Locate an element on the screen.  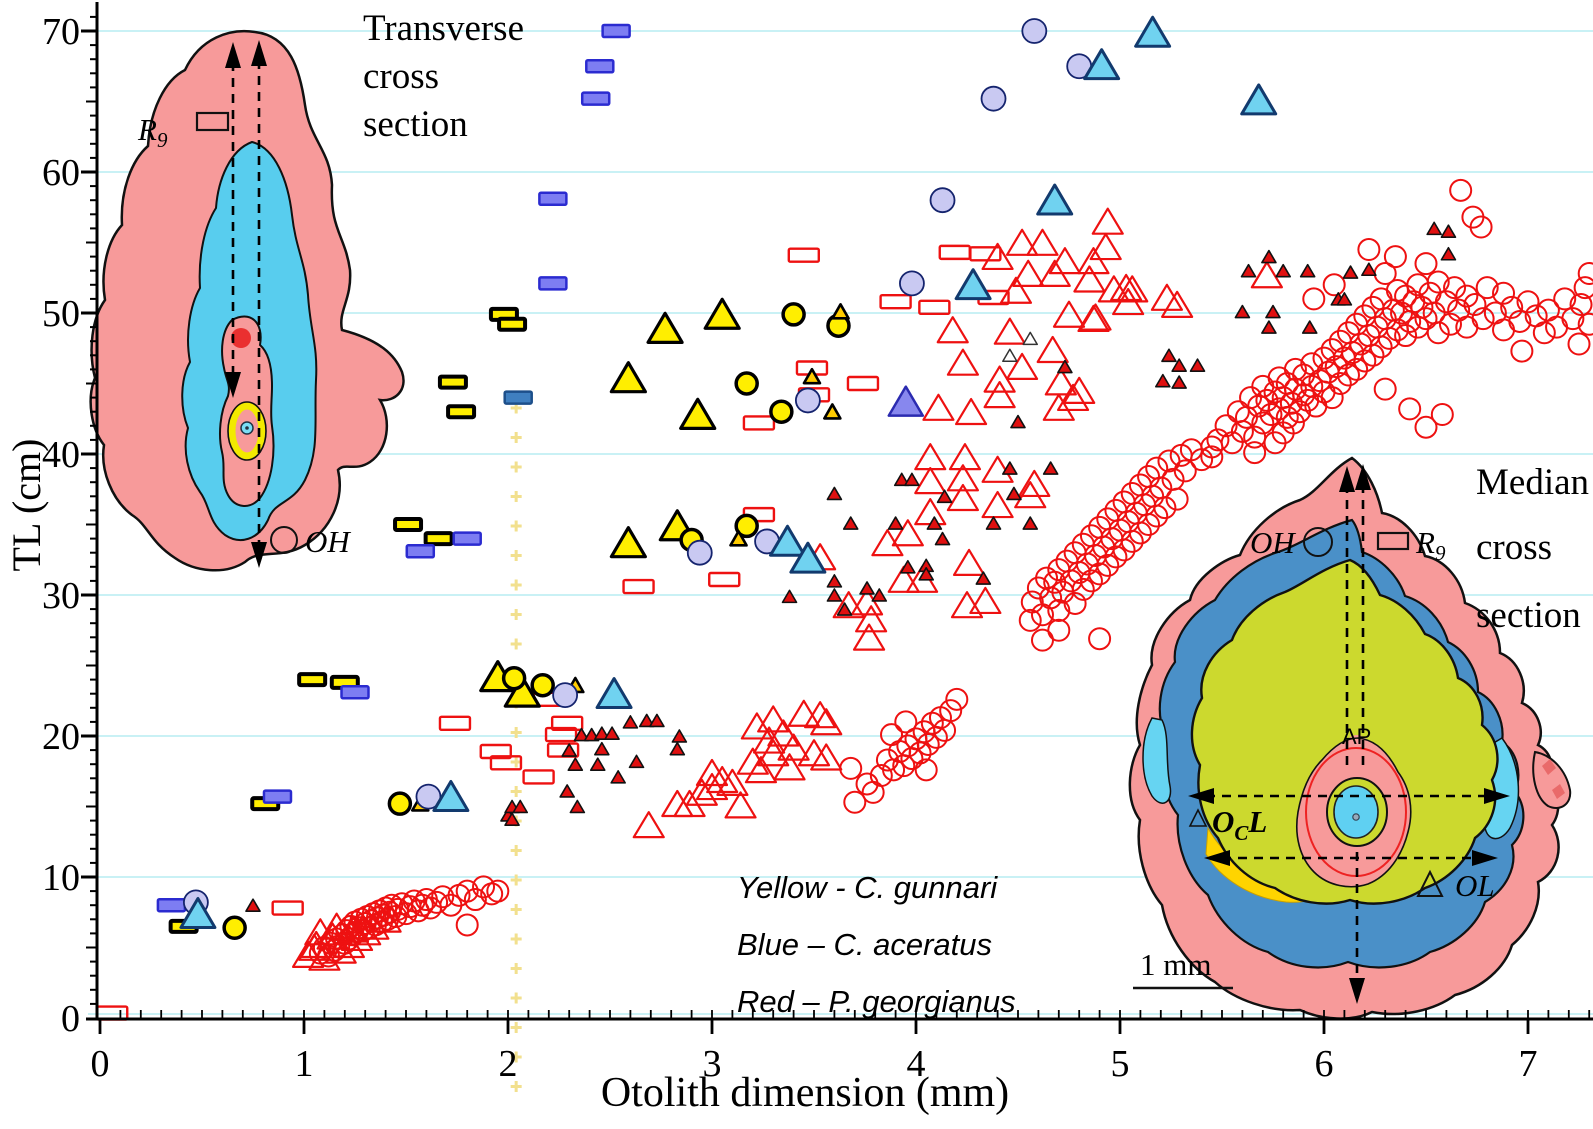
x-tick-3: 3 is located at coordinates (712, 1064).